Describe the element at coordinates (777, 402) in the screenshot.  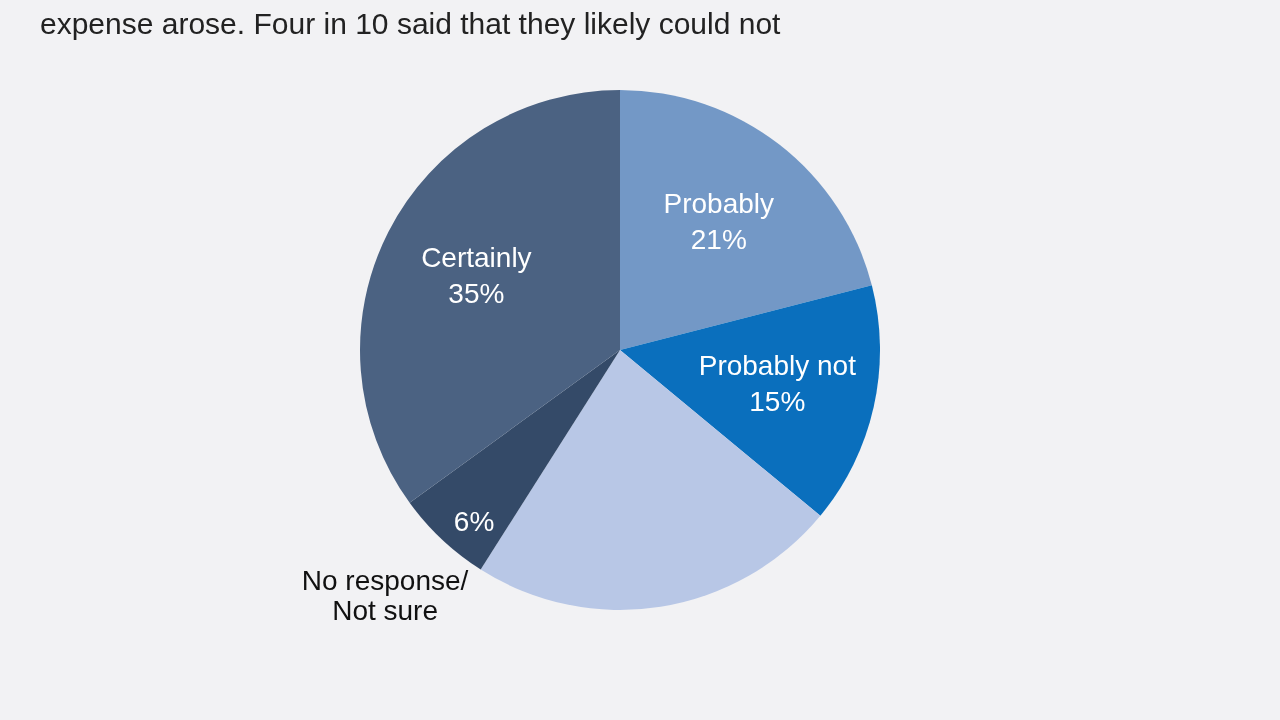
I see `data-label: 15%` at that location.